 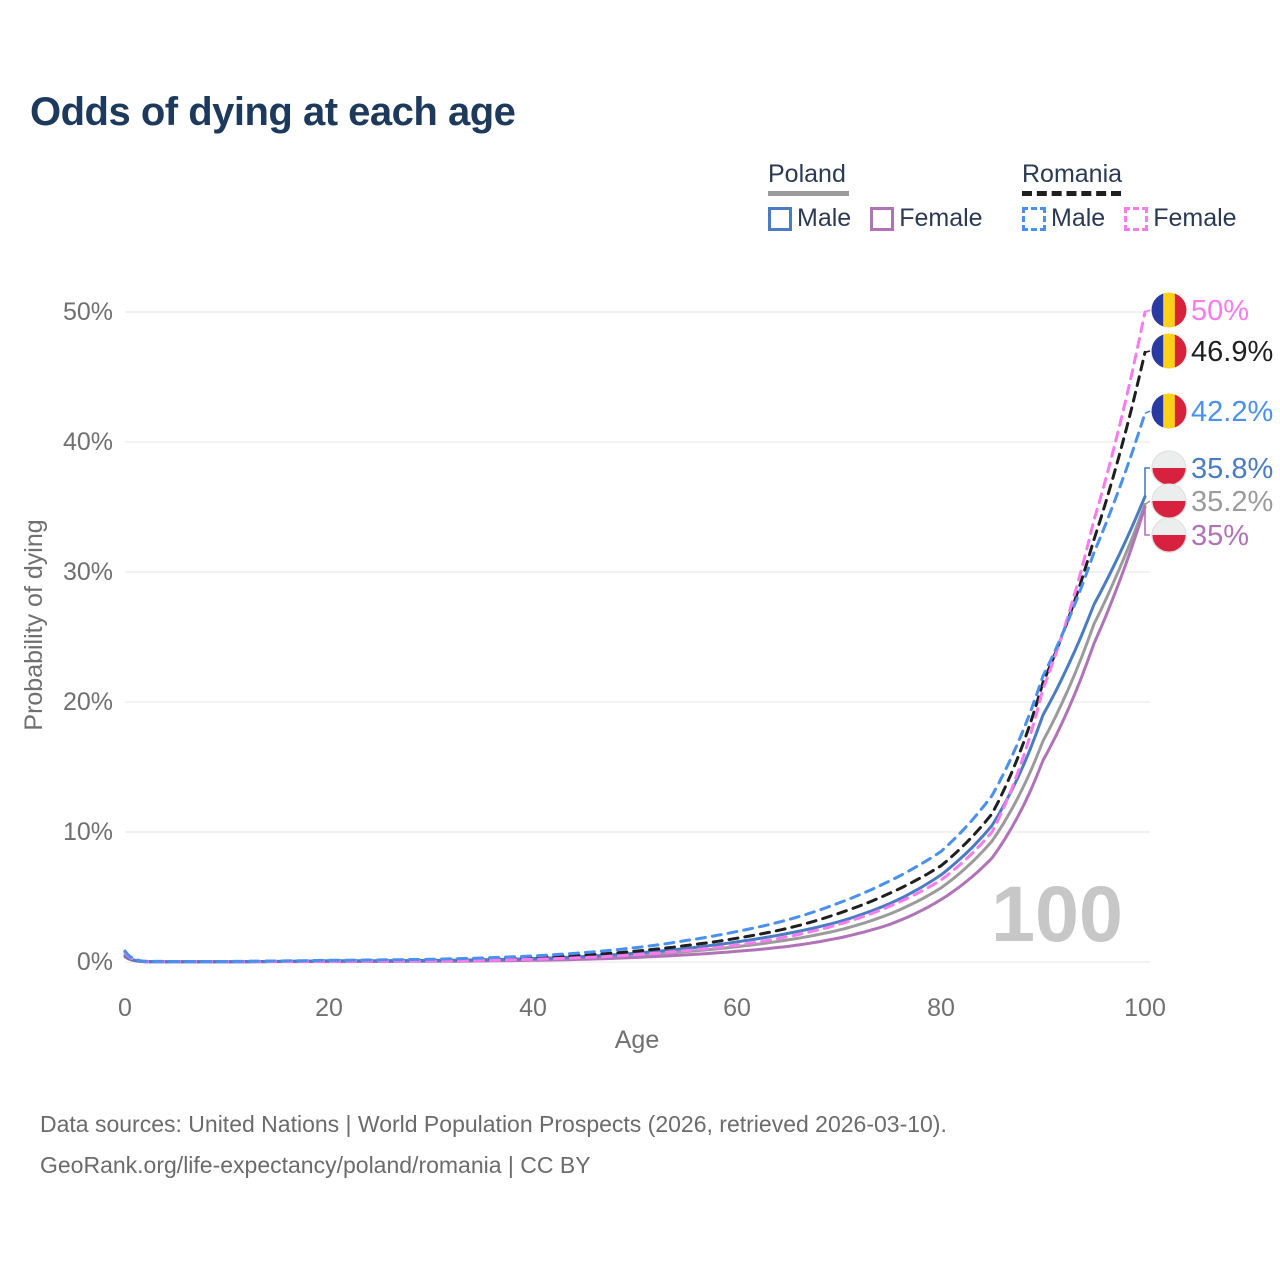 What do you see at coordinates (1147, 482) in the screenshot?
I see `label-connector-poland-male` at bounding box center [1147, 482].